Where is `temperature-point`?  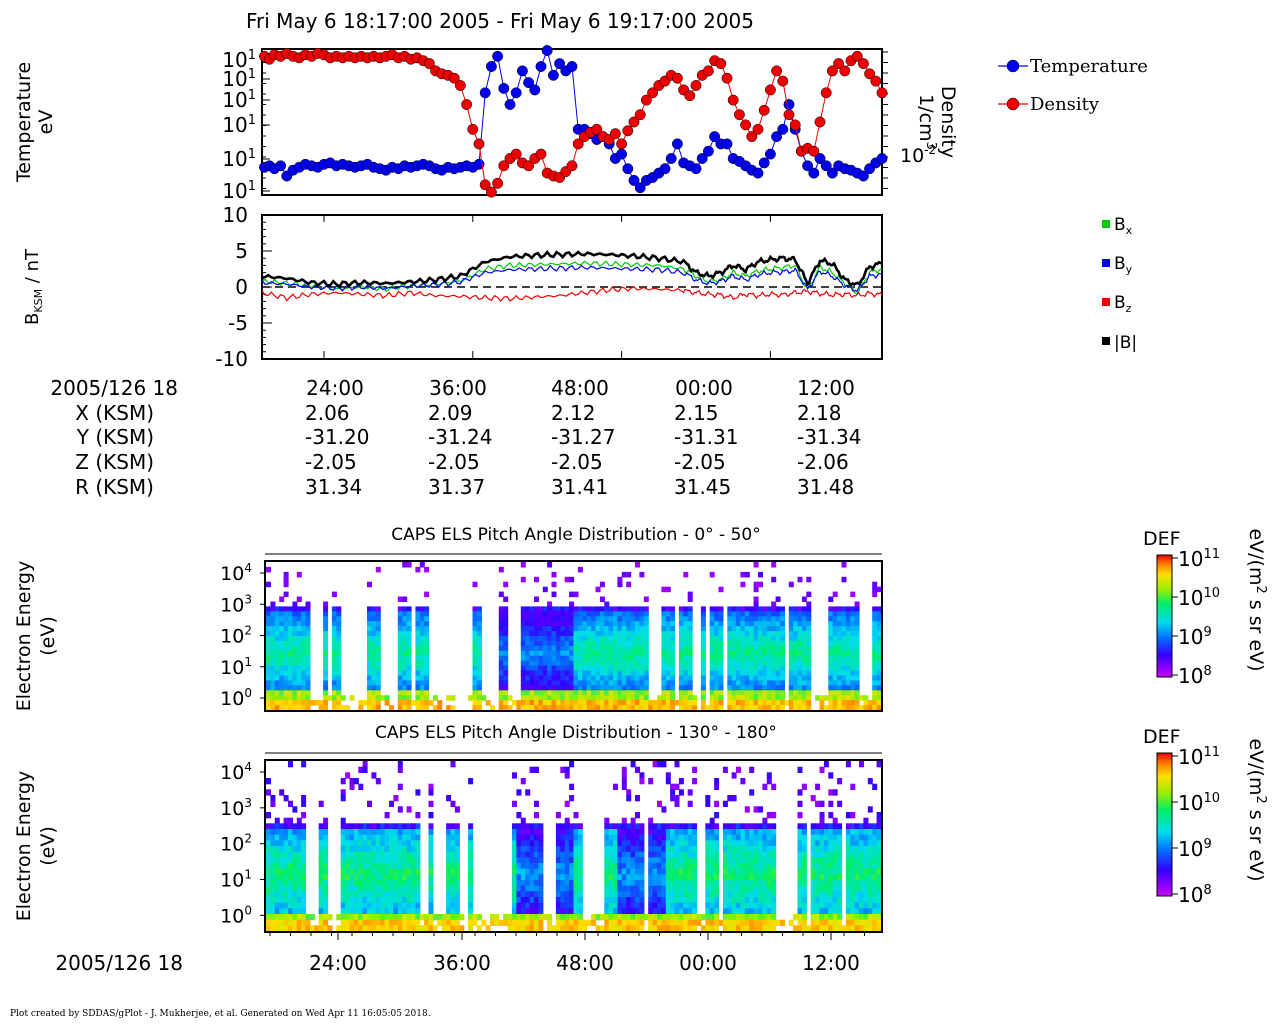
temperature-point is located at coordinates (882, 158).